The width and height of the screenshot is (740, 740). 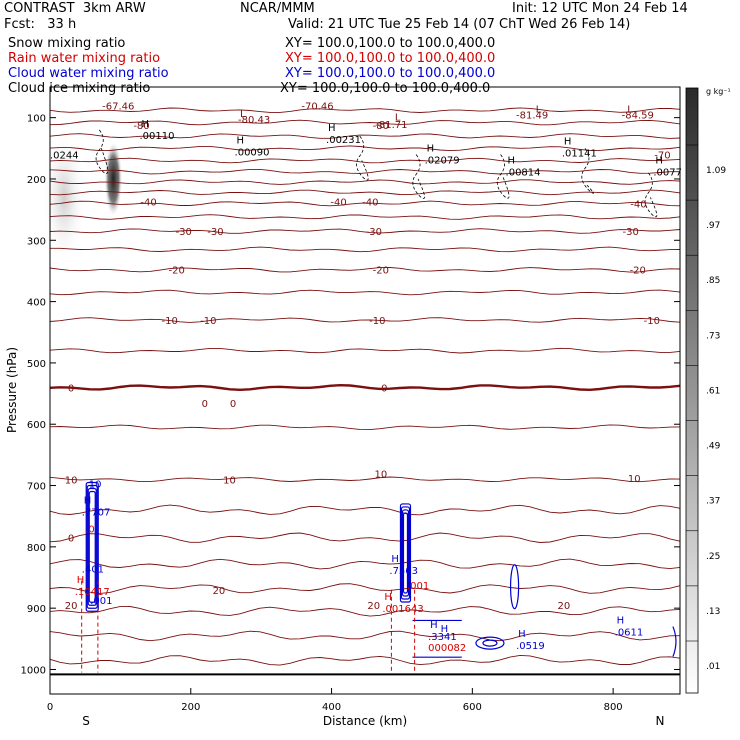 What do you see at coordinates (33, 670) in the screenshot?
I see `y-tick-label: 1000` at bounding box center [33, 670].